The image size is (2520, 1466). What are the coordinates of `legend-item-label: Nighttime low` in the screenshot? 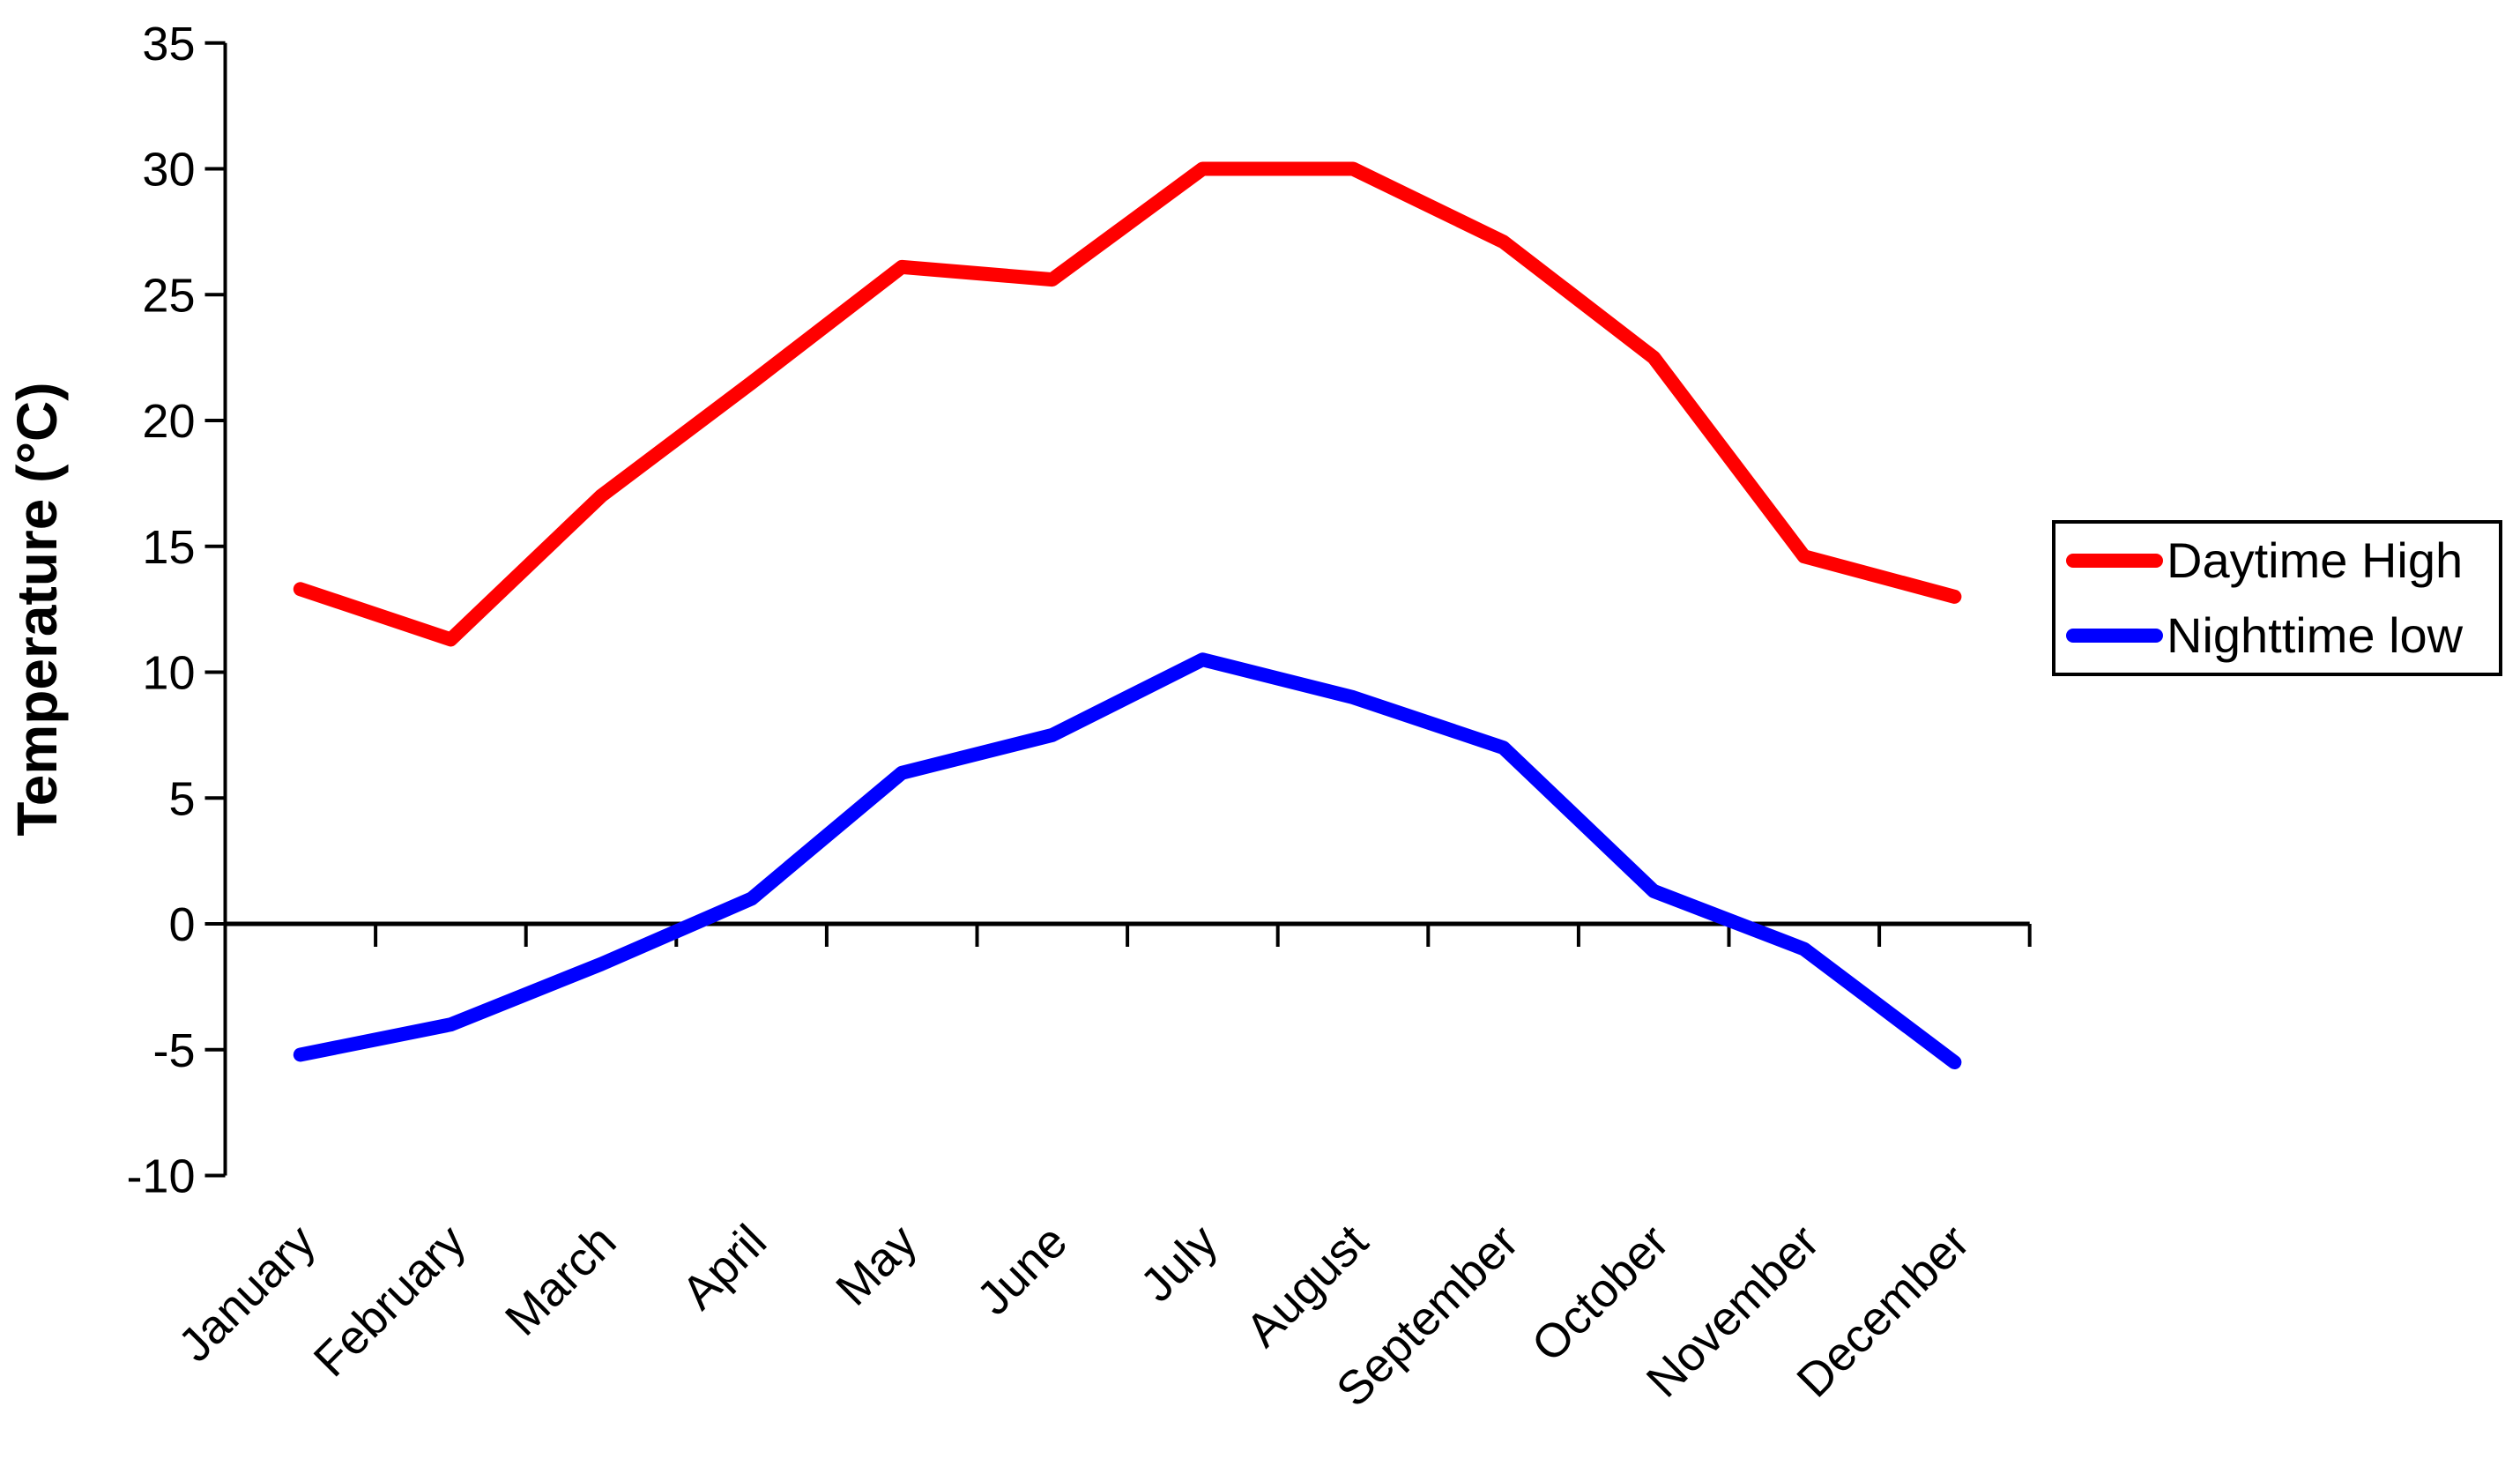 It's located at (2315, 635).